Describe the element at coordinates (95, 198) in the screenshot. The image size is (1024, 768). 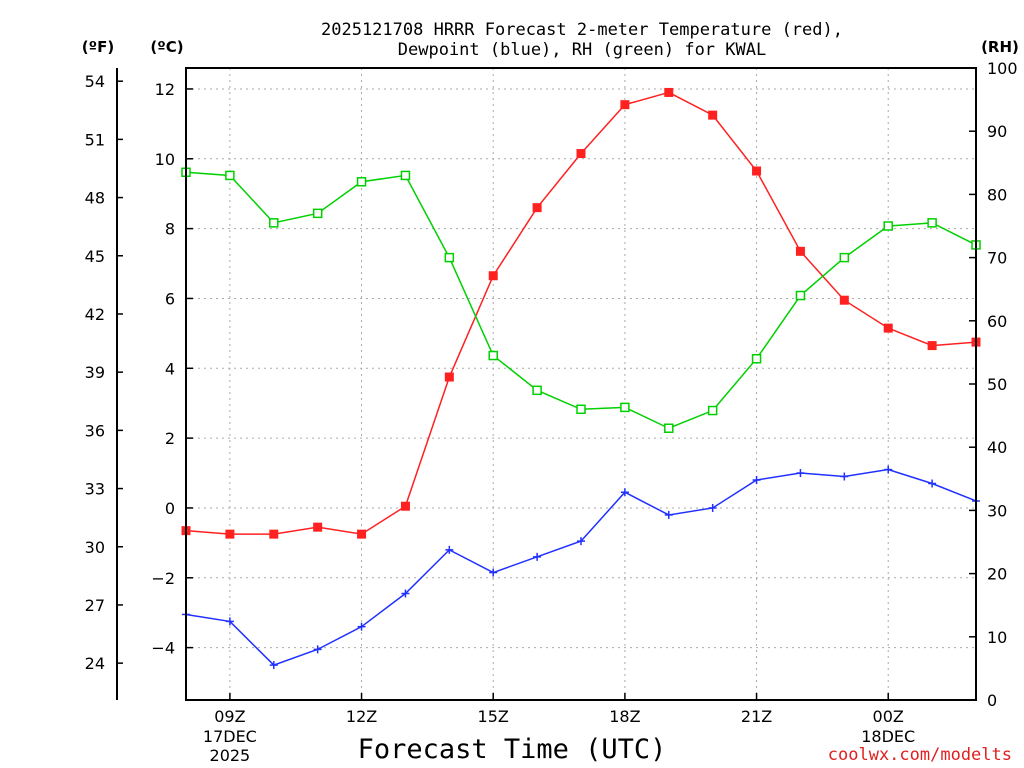
I see `fahrenheit-tick-label: 48` at that location.